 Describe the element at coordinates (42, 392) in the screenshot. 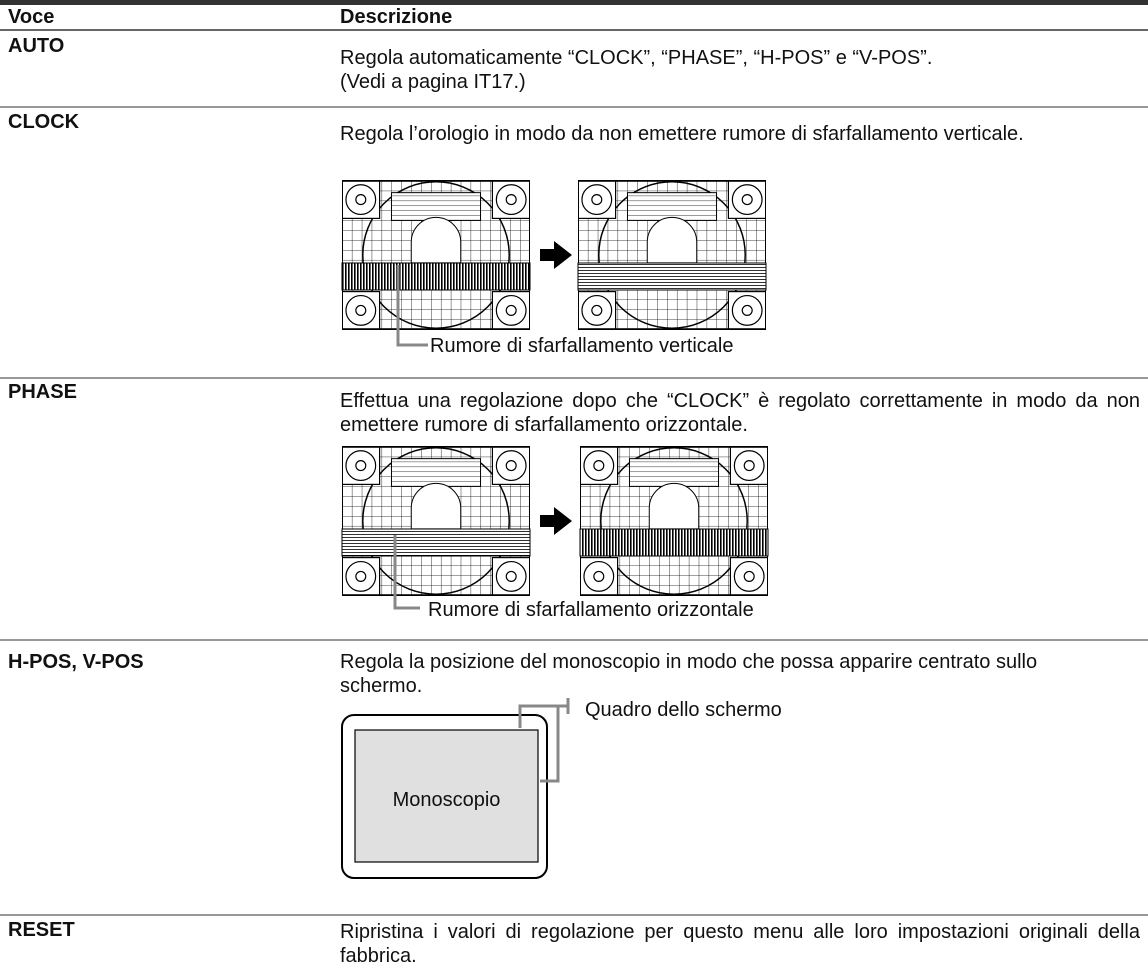

I see `item: PHASE` at that location.